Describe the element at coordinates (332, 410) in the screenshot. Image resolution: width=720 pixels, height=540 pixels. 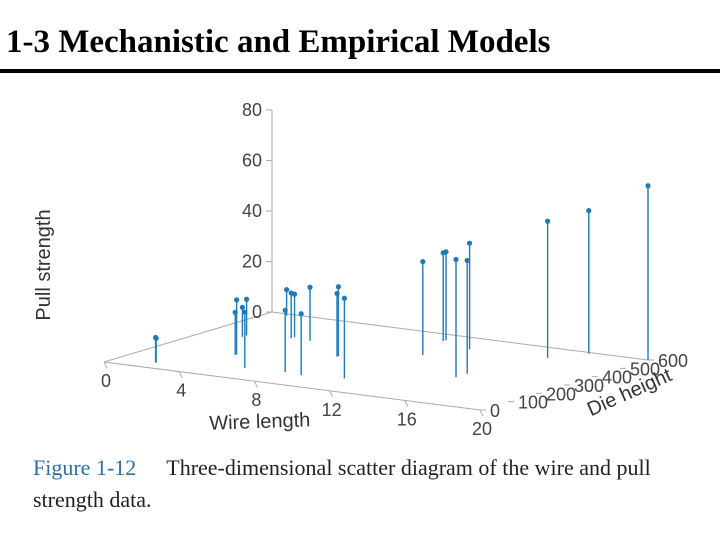
I see `x-tick-label: 12` at that location.